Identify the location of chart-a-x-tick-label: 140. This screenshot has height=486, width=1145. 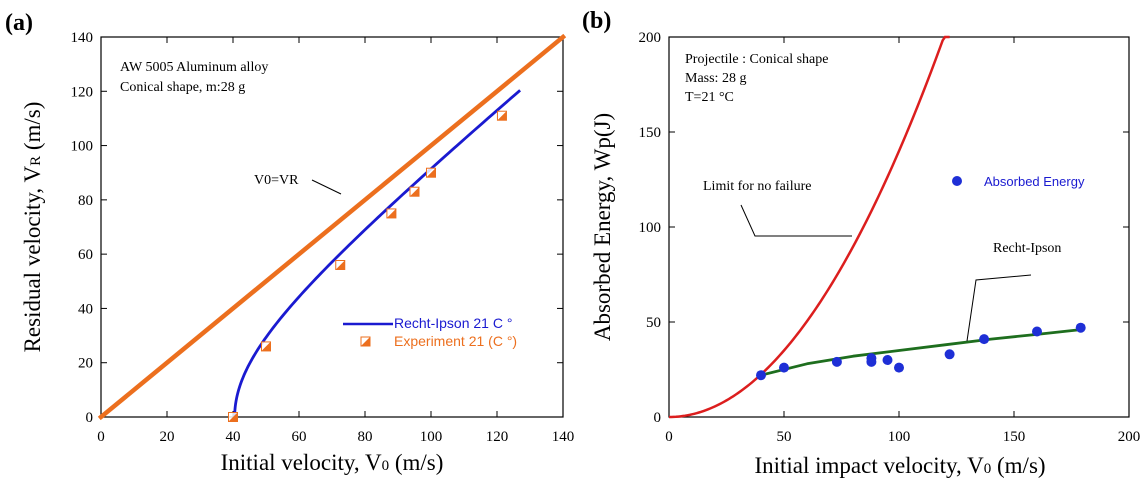
(563, 437).